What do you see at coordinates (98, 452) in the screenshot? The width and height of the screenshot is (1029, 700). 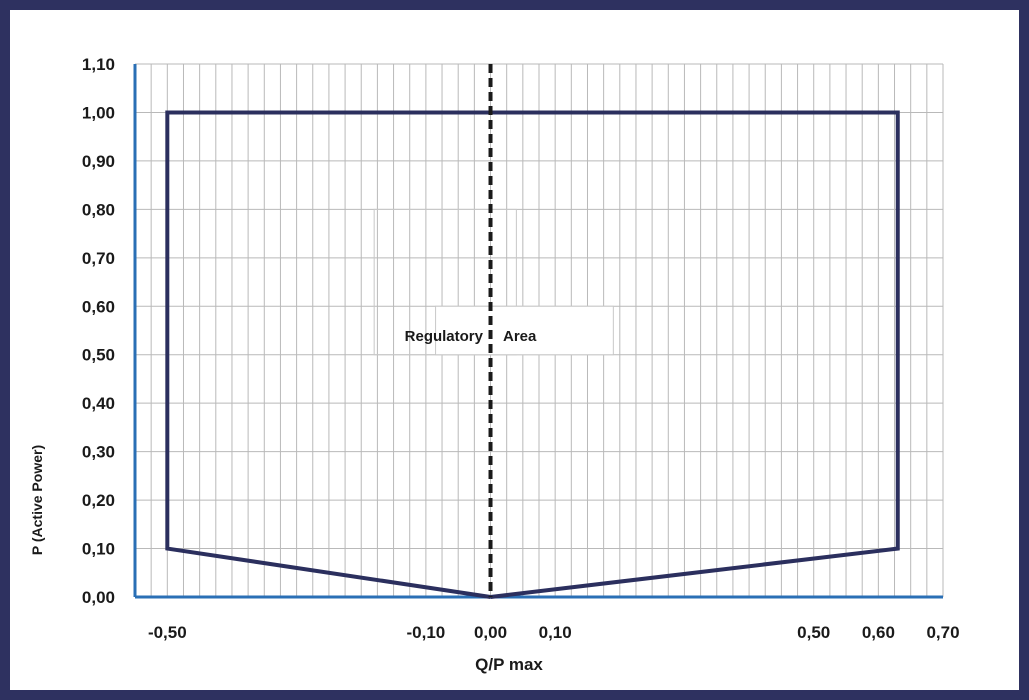 I see `y-tick-label: 0,30` at bounding box center [98, 452].